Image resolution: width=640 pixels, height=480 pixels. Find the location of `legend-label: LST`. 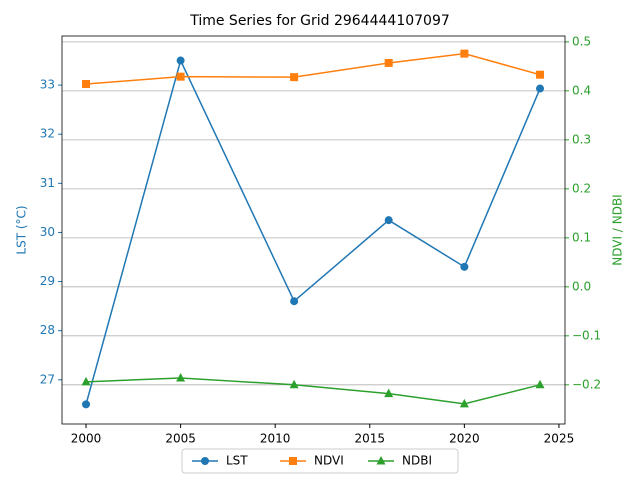

legend-label: LST is located at coordinates (237, 461).